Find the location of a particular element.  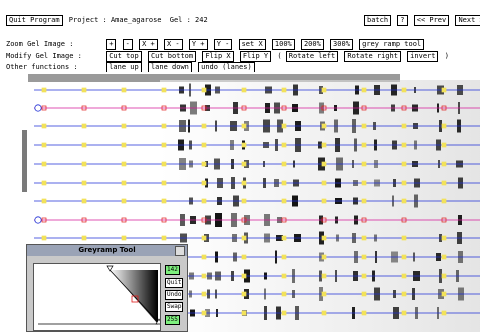

rotate-right-button: Rotate right is located at coordinates (372, 56).